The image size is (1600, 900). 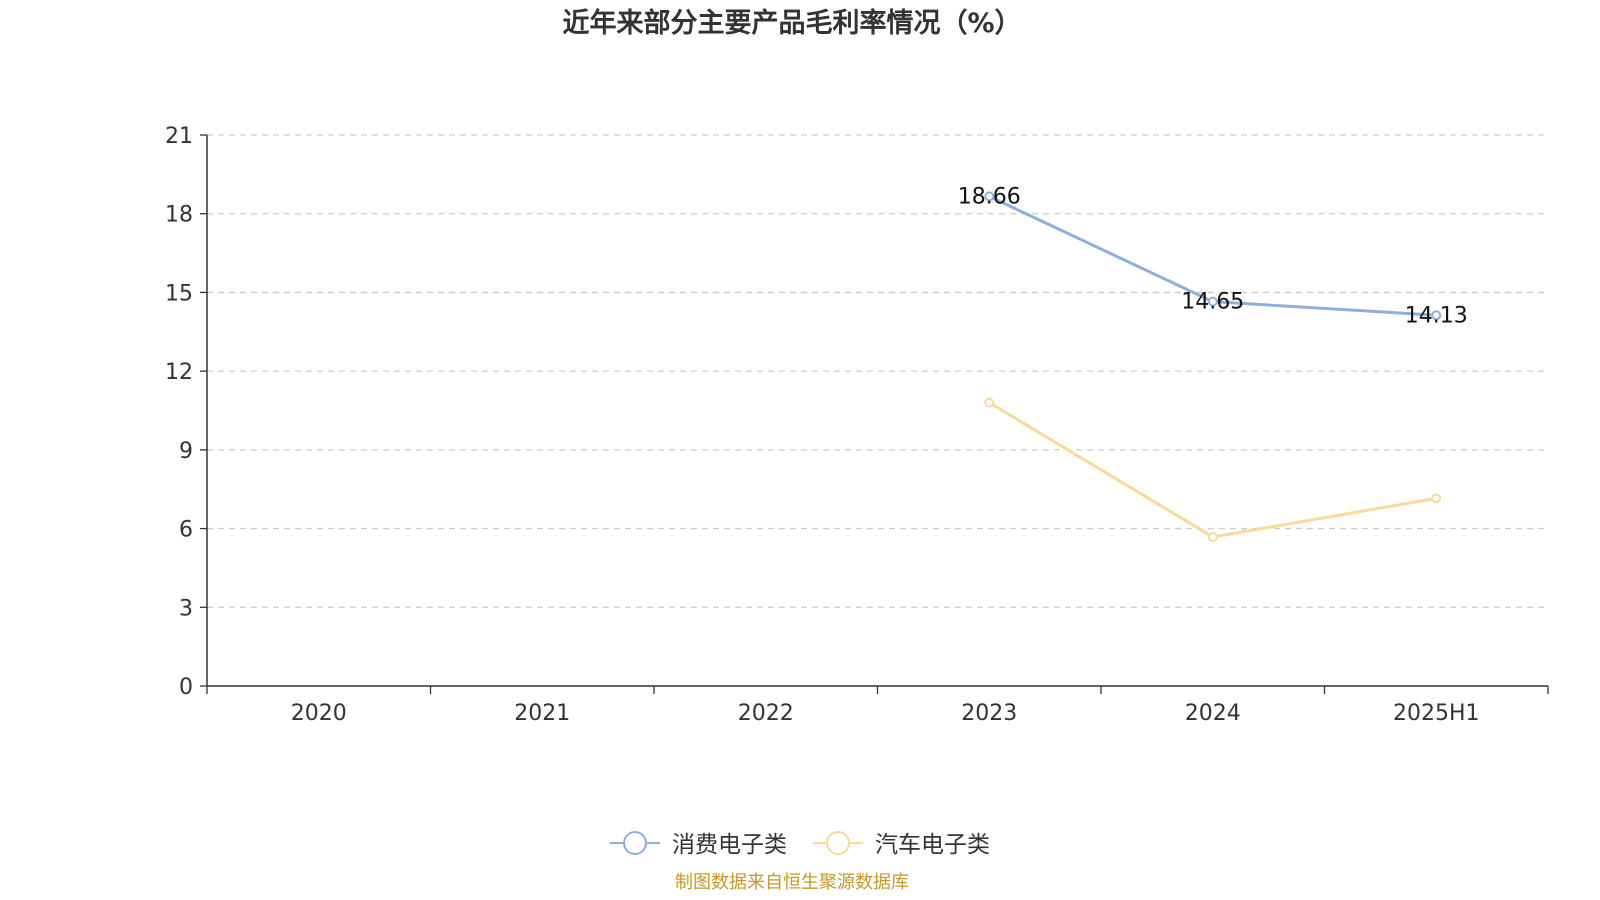 What do you see at coordinates (186, 608) in the screenshot?
I see `y-tick-label: 3` at bounding box center [186, 608].